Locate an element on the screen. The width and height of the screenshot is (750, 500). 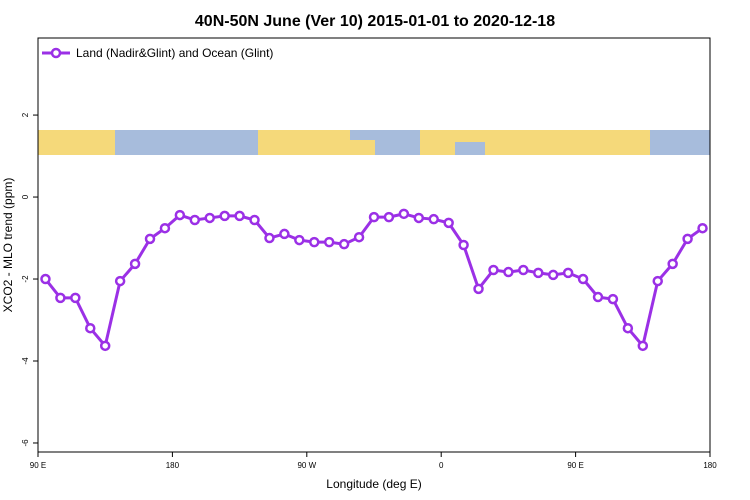
legend-marker is located at coordinates (56, 53).